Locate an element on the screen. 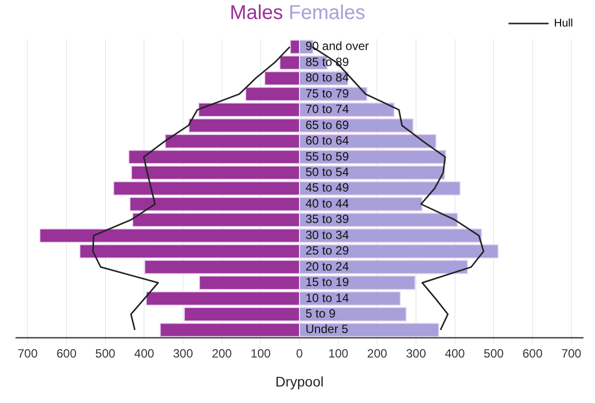 This screenshot has width=595, height=403. y-tick-label: 85 to 89 is located at coordinates (328, 61).